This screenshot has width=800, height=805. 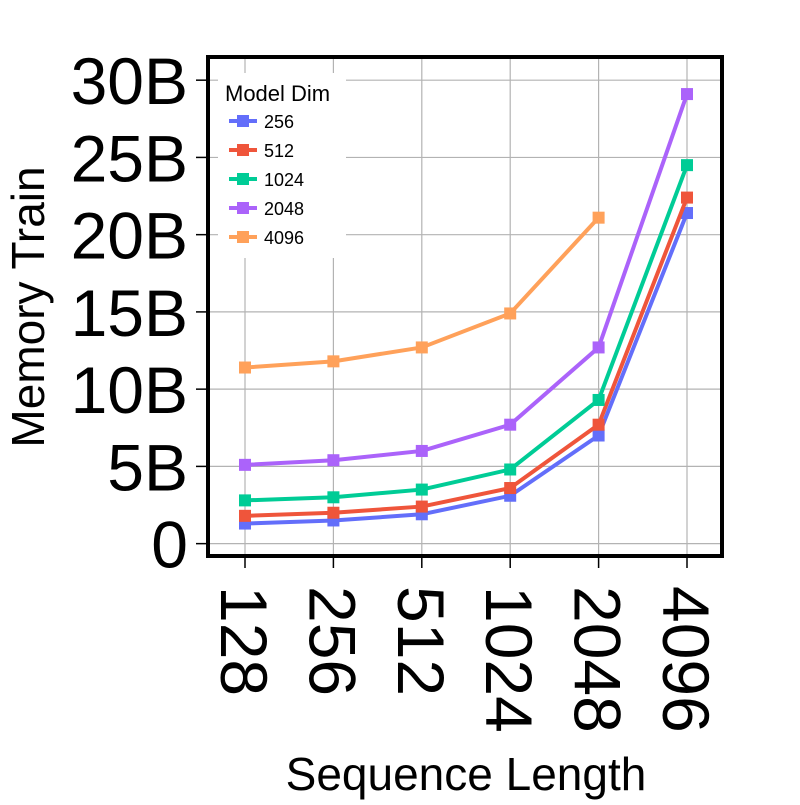 What do you see at coordinates (129, 390) in the screenshot?
I see `y-tick-label: 10B` at bounding box center [129, 390].